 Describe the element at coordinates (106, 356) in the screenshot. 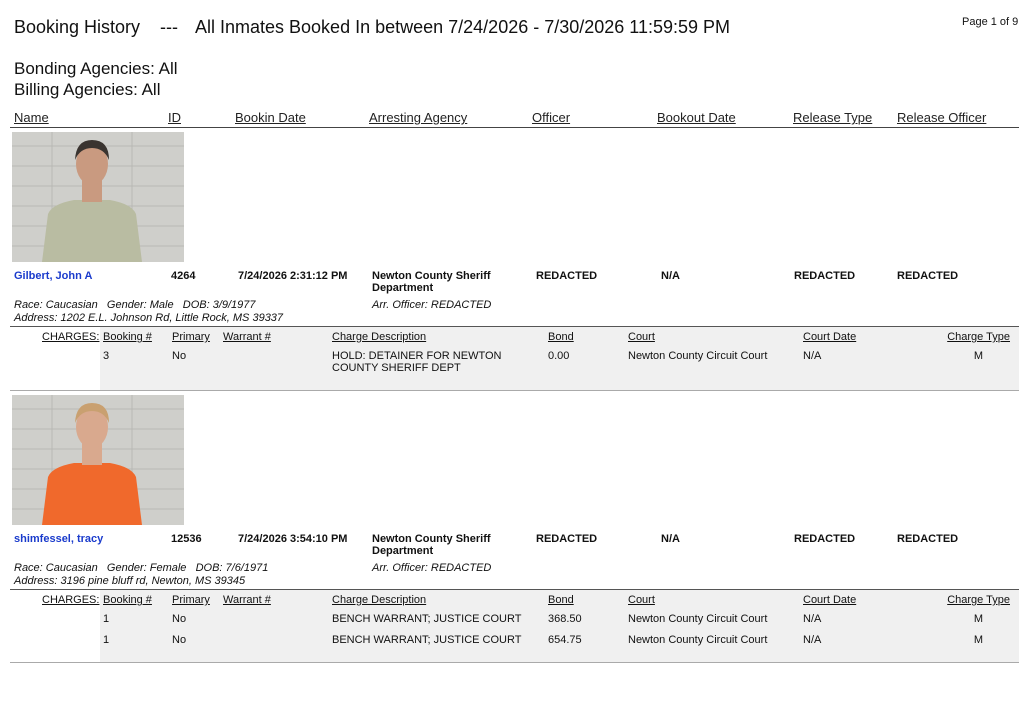

I see `booking: 3` at that location.